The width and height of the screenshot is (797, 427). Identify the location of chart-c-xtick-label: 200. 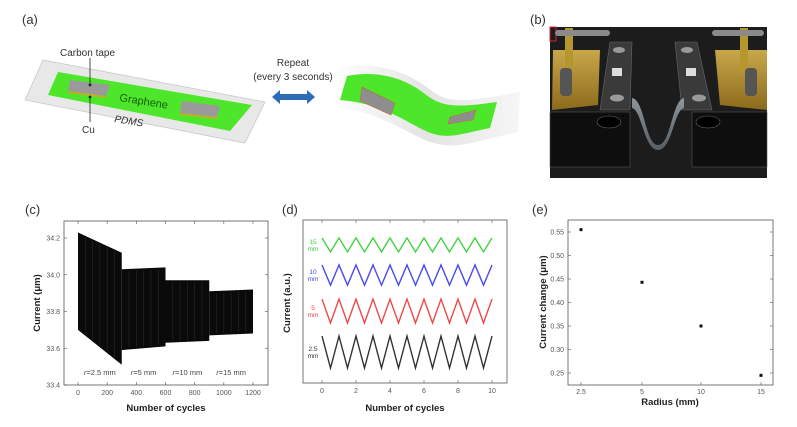
(107, 393).